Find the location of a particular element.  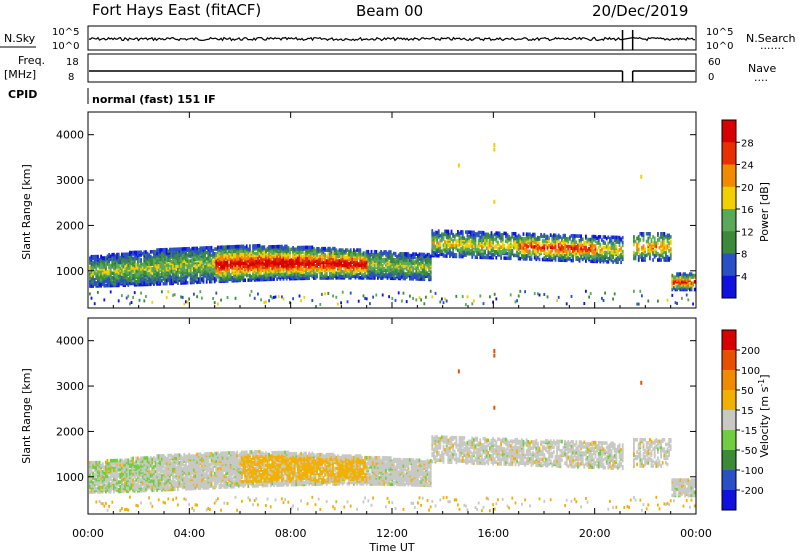

nave-tick-bottom-right: 0 is located at coordinates (711, 77).